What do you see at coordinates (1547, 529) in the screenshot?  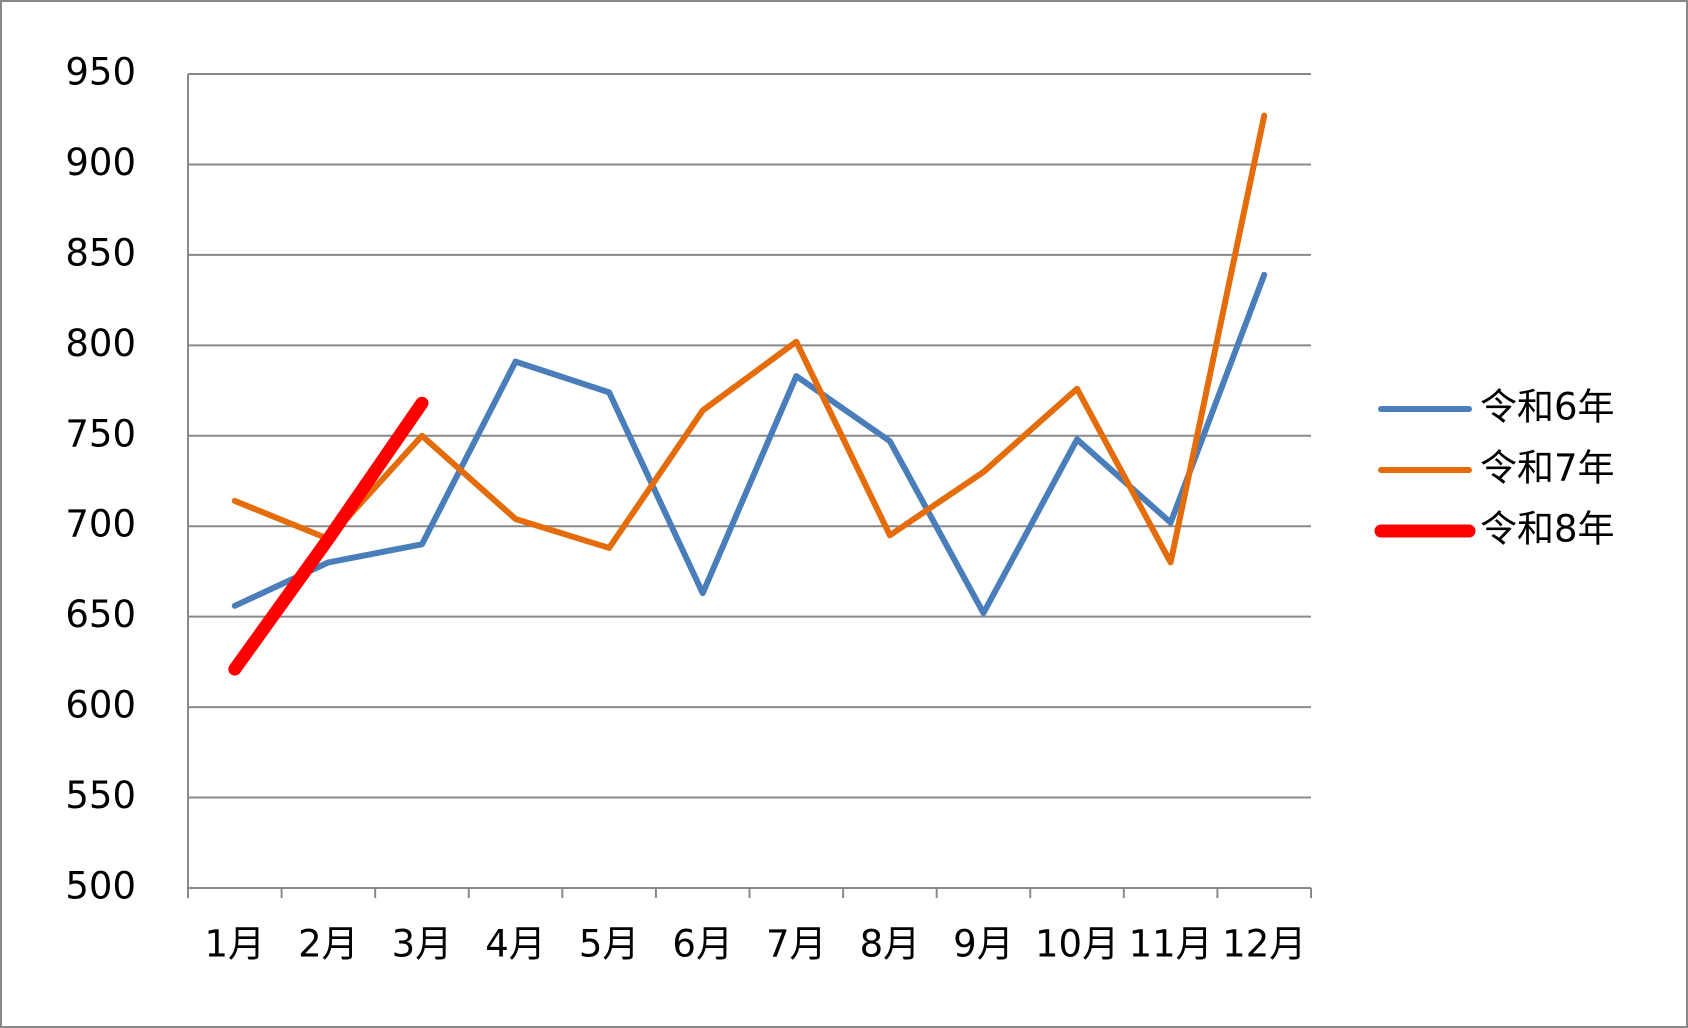 I see `legend-label: 令和8年` at bounding box center [1547, 529].